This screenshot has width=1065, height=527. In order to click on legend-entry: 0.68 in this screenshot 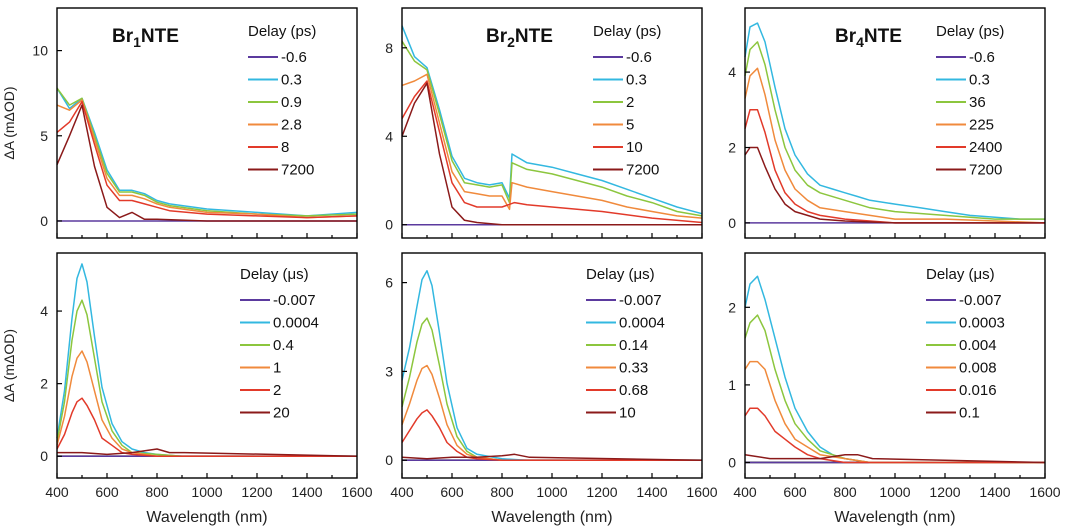, I will do `click(633, 390)`.